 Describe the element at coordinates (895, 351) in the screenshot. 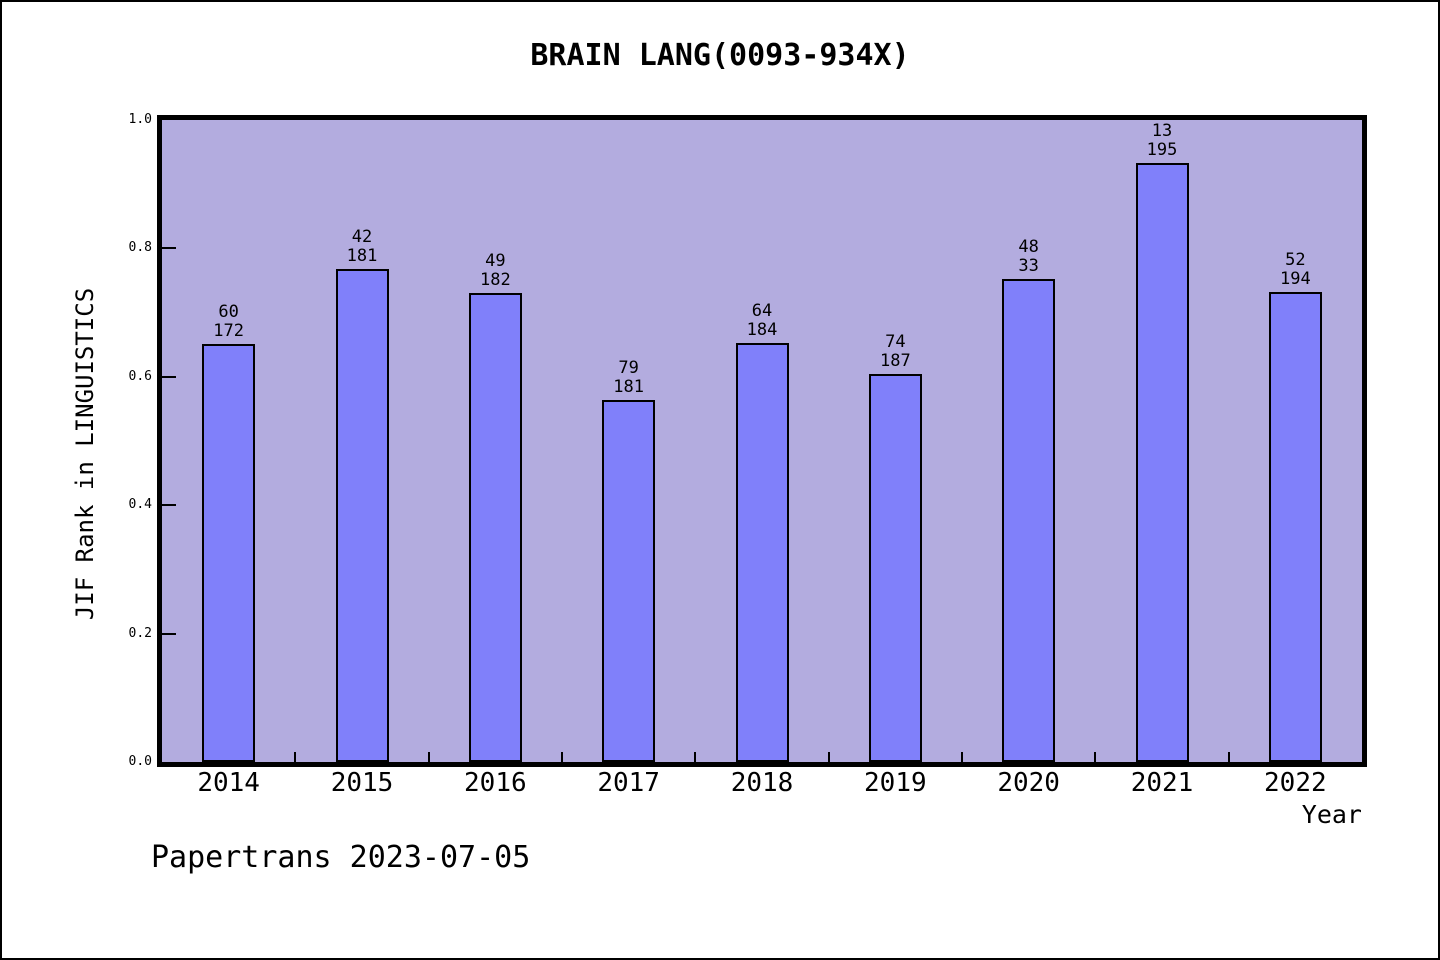

I see `bar-value-label-2019: 74 187` at that location.